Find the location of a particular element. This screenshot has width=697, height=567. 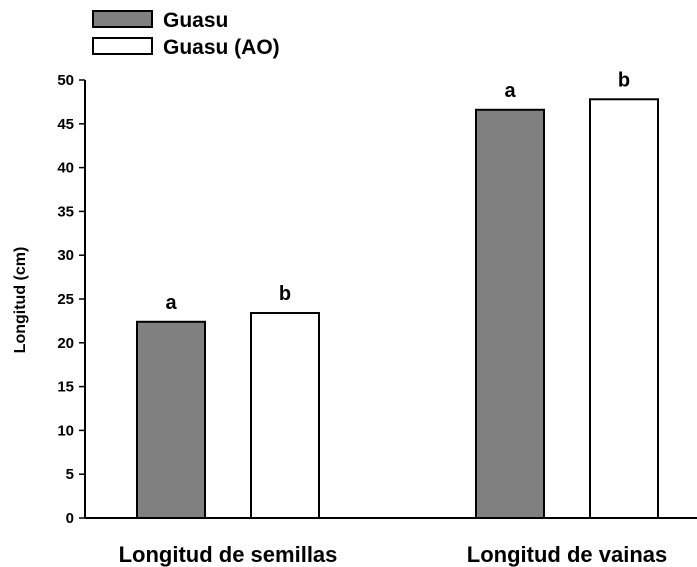

x-category-labels: Longitud de semillas Longitud de vainas is located at coordinates (393, 554).